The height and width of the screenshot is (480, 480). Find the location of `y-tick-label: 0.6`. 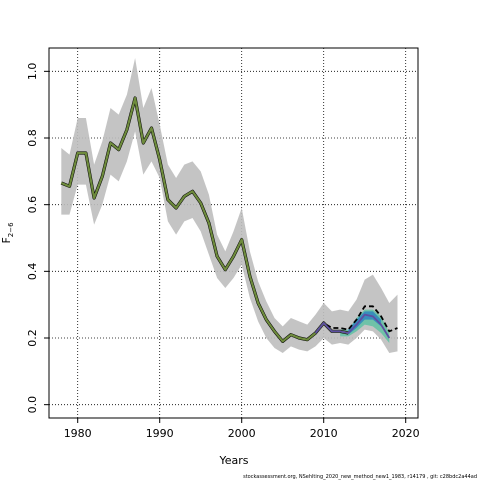

y-tick-label: 0.6 is located at coordinates (32, 205).